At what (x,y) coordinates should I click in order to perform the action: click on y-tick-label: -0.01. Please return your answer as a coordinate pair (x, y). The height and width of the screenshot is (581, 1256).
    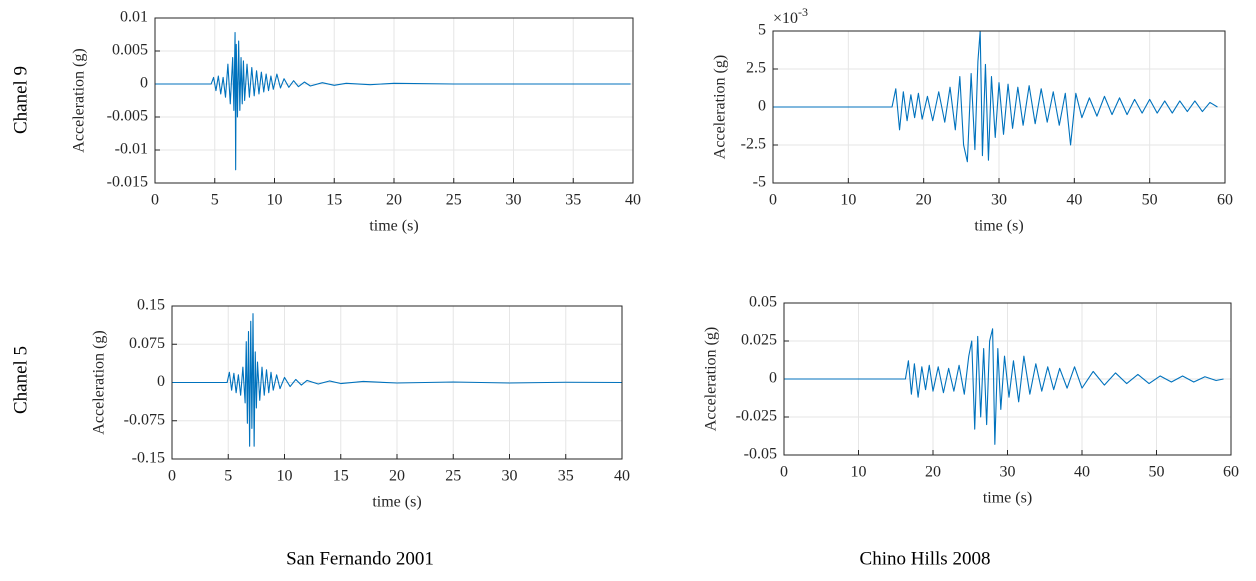
    Looking at the image, I should click on (131, 149).